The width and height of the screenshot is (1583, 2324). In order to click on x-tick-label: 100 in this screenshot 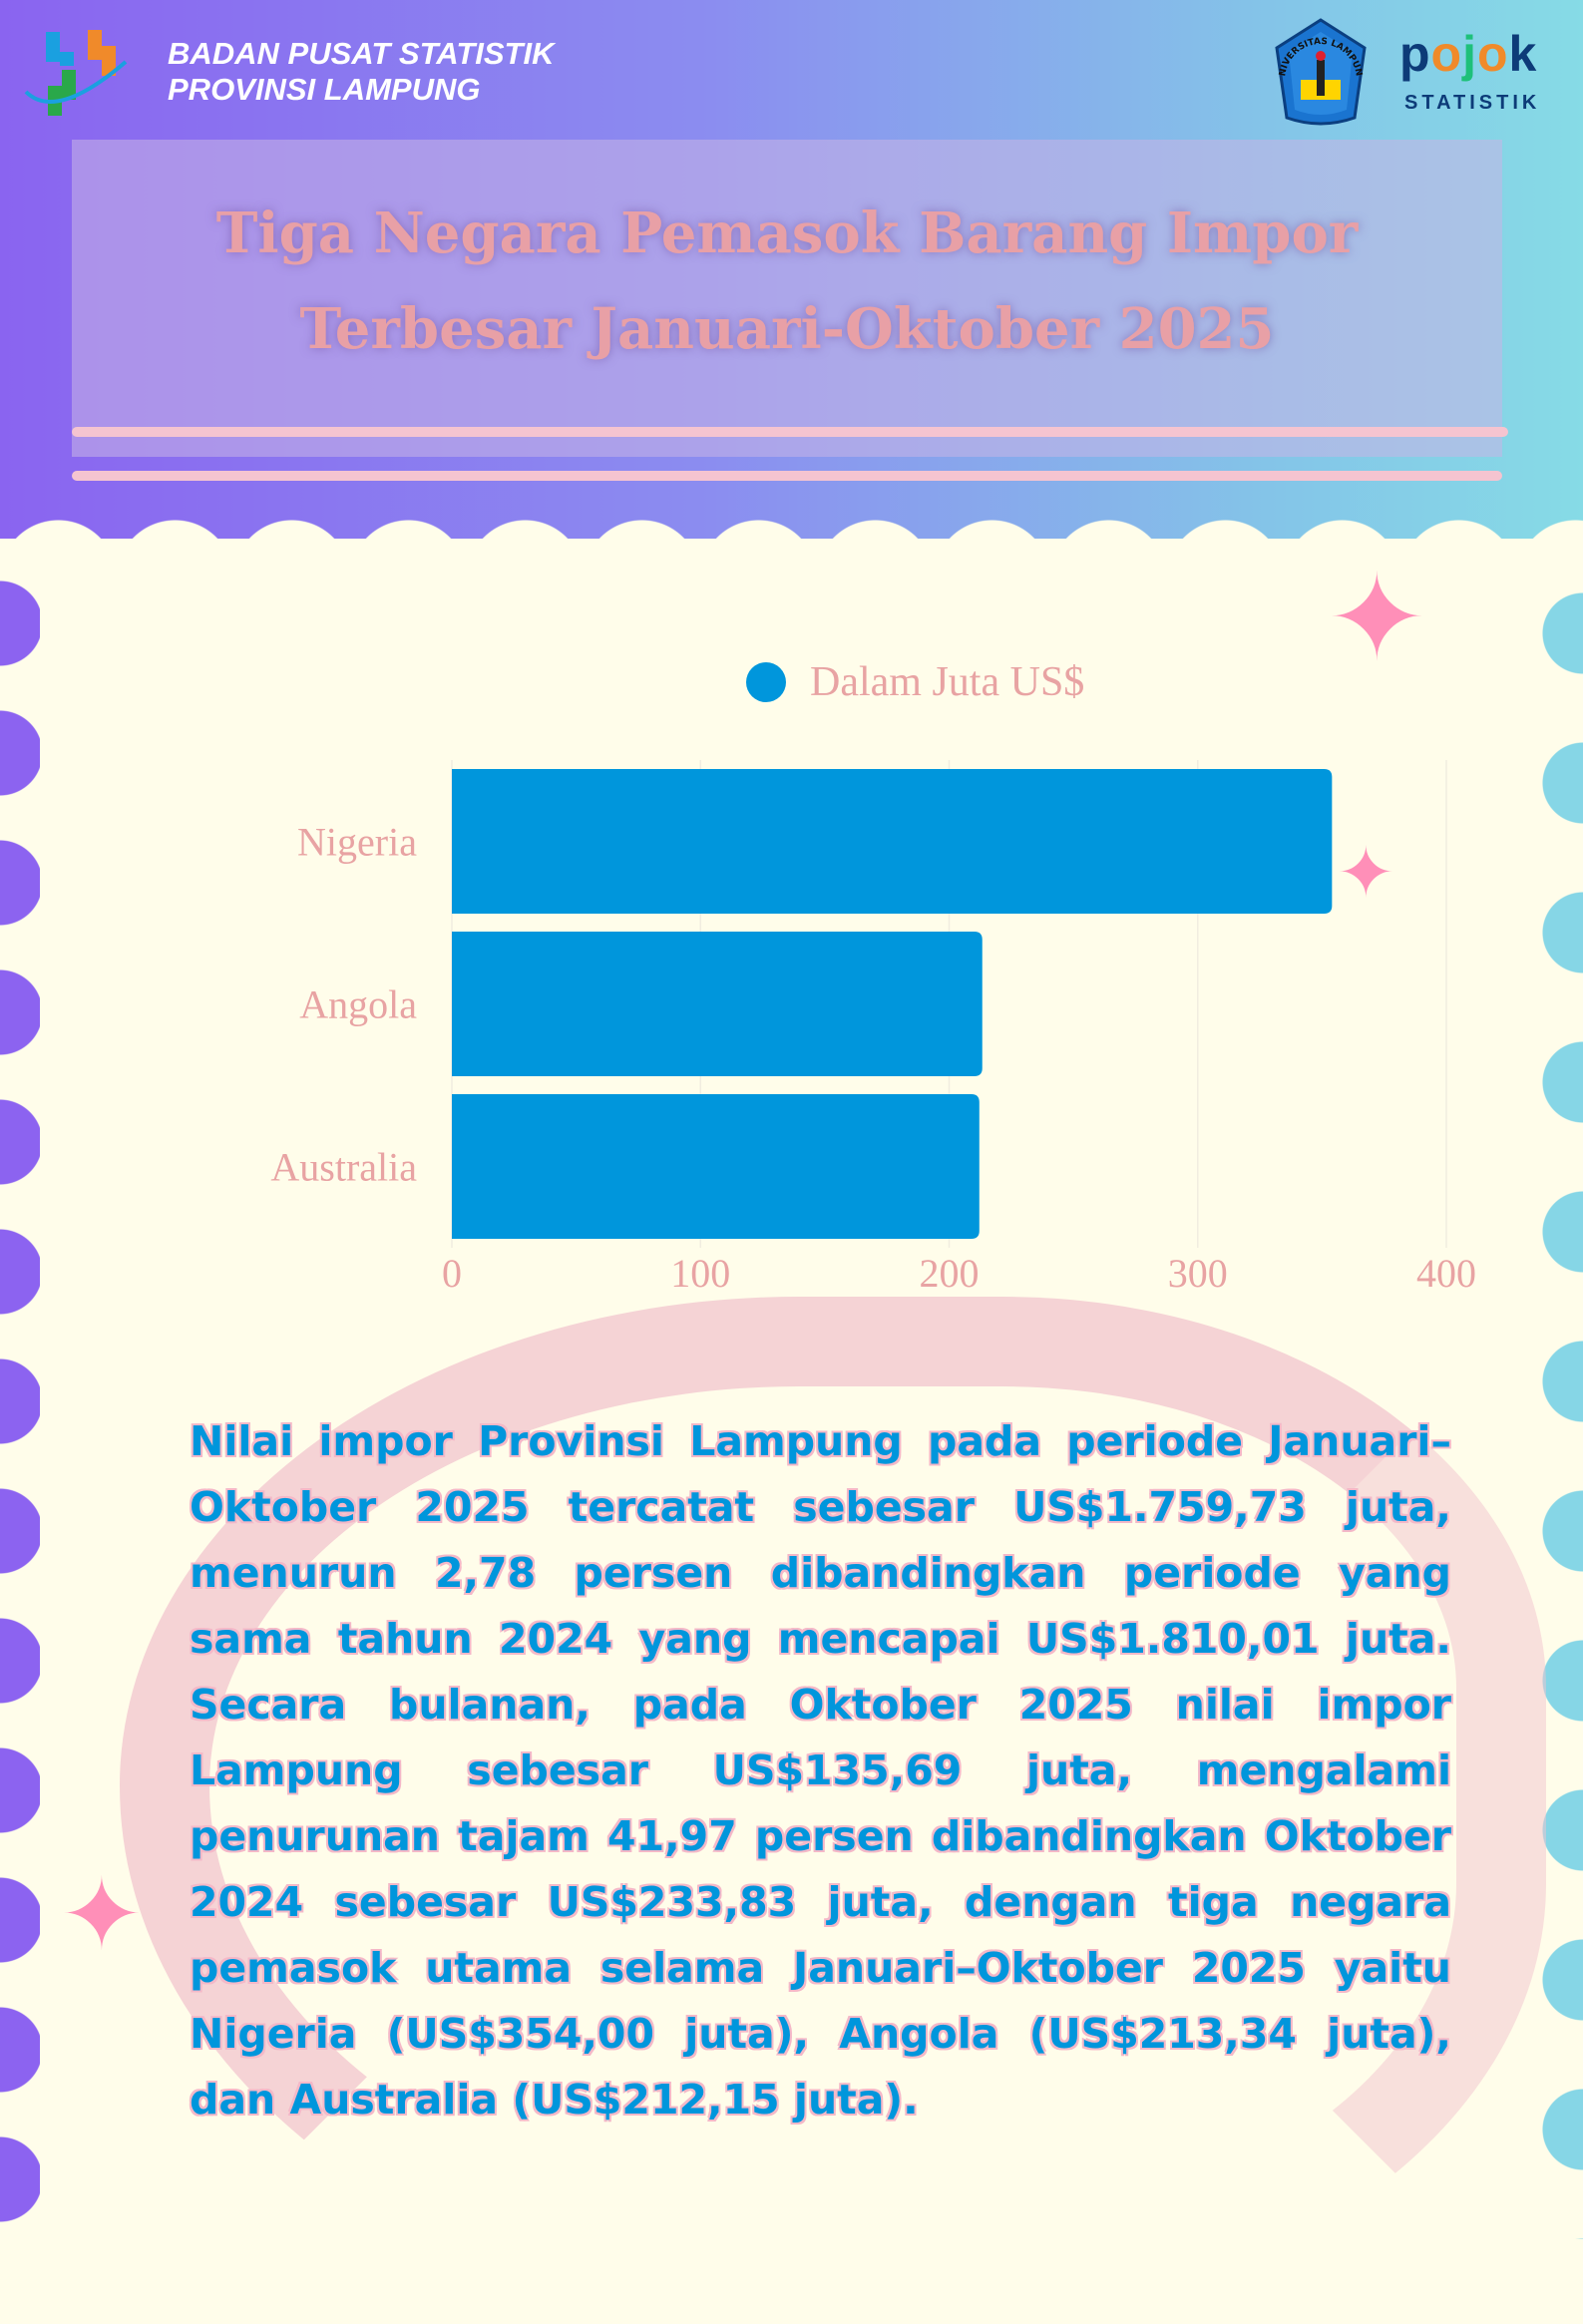, I will do `click(700, 1273)`.